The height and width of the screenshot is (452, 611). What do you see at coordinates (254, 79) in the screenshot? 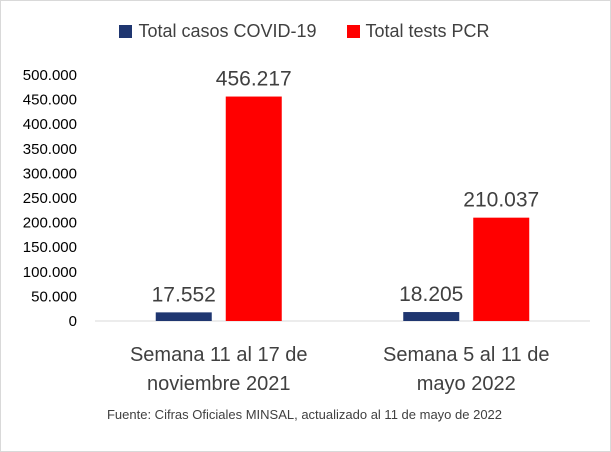
I see `data-label: 456.217` at bounding box center [254, 79].